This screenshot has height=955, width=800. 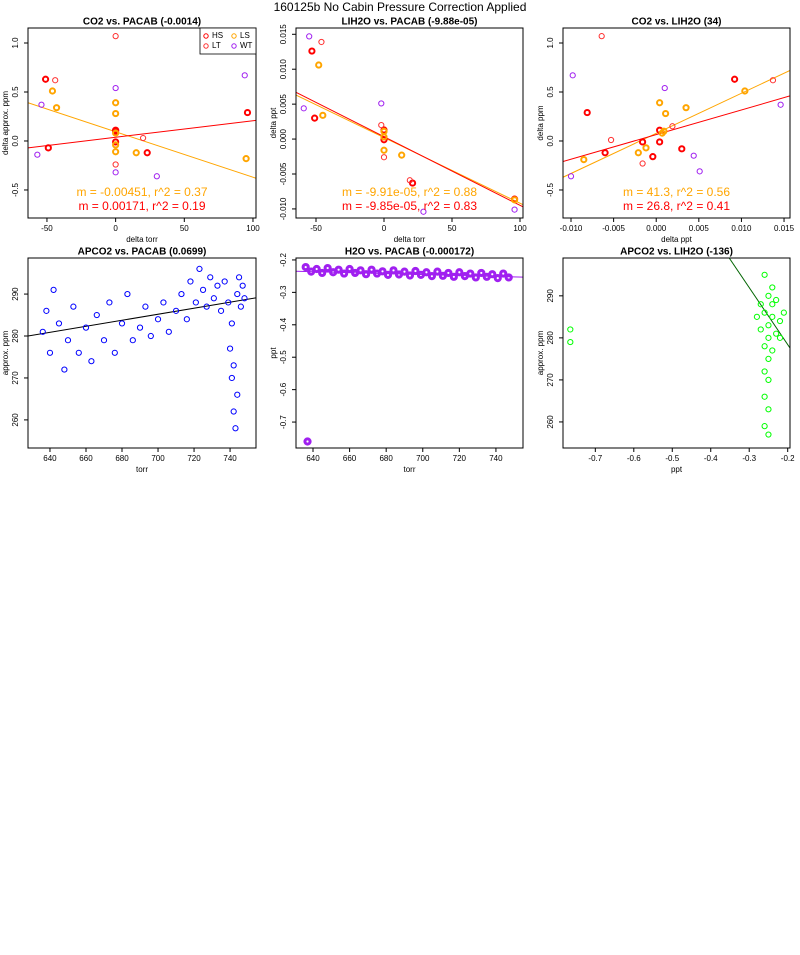 What do you see at coordinates (550, 338) in the screenshot?
I see `y-tick-label: 280` at bounding box center [550, 338].